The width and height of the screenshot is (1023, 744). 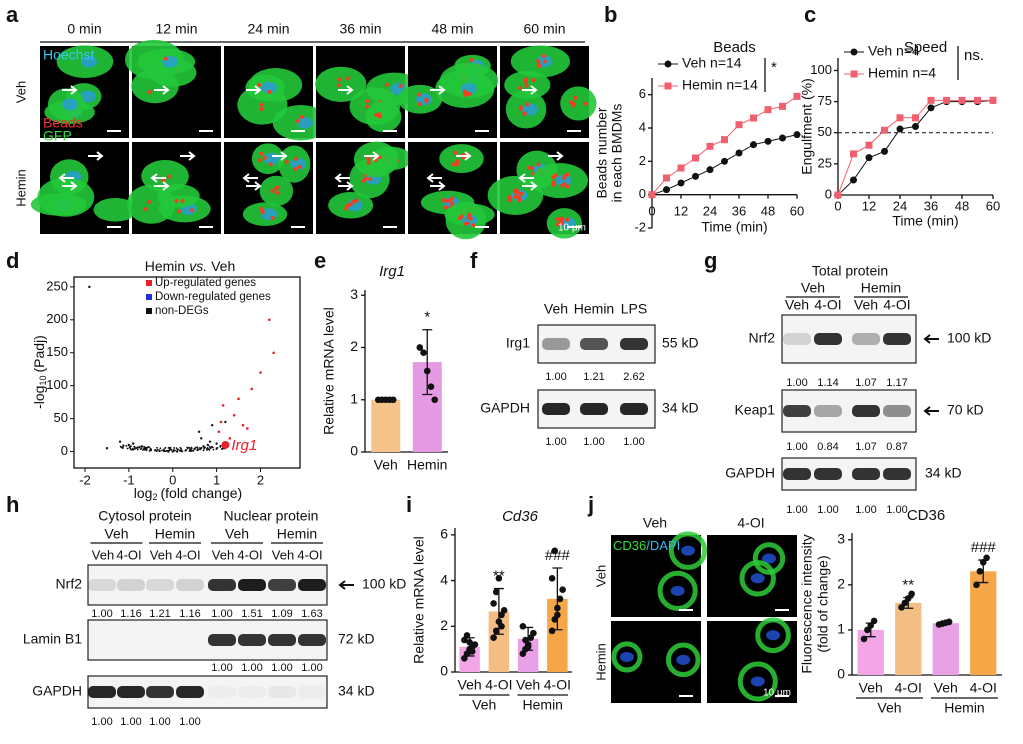 I want to click on x-axis-label: Time (min), so click(x=734, y=227).